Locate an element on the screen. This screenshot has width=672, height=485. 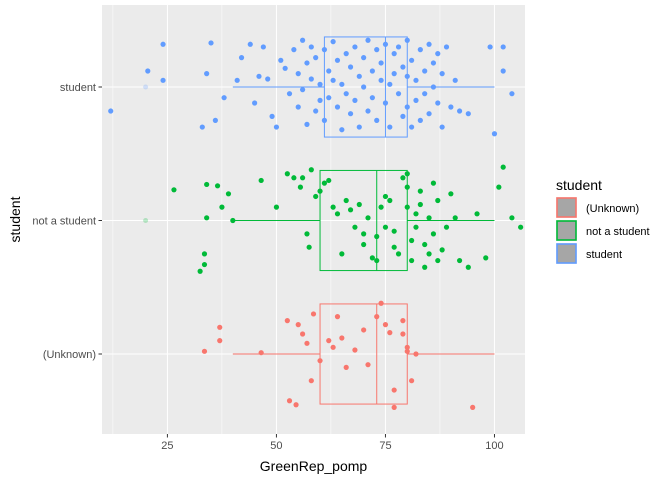
legend-label: student is located at coordinates (604, 255).